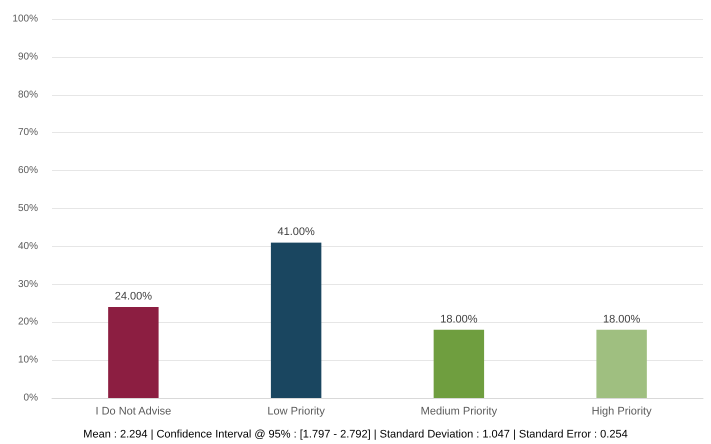 The image size is (711, 444). Describe the element at coordinates (28, 284) in the screenshot. I see `y-tick-label: 30%` at that location.